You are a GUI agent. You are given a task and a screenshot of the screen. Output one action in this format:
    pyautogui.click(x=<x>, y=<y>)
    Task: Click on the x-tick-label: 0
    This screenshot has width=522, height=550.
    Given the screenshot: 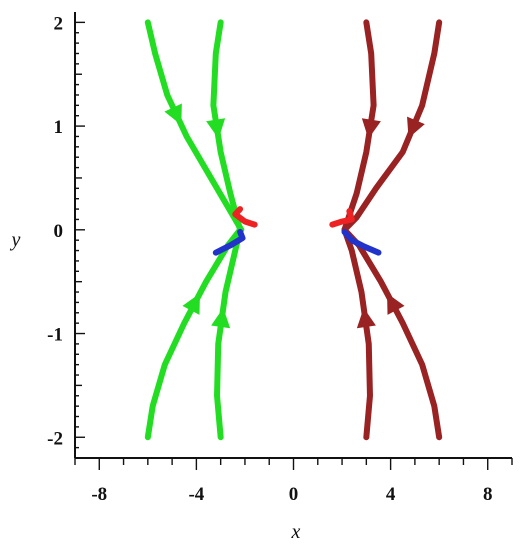 What is the action you would take?
    pyautogui.click(x=294, y=494)
    